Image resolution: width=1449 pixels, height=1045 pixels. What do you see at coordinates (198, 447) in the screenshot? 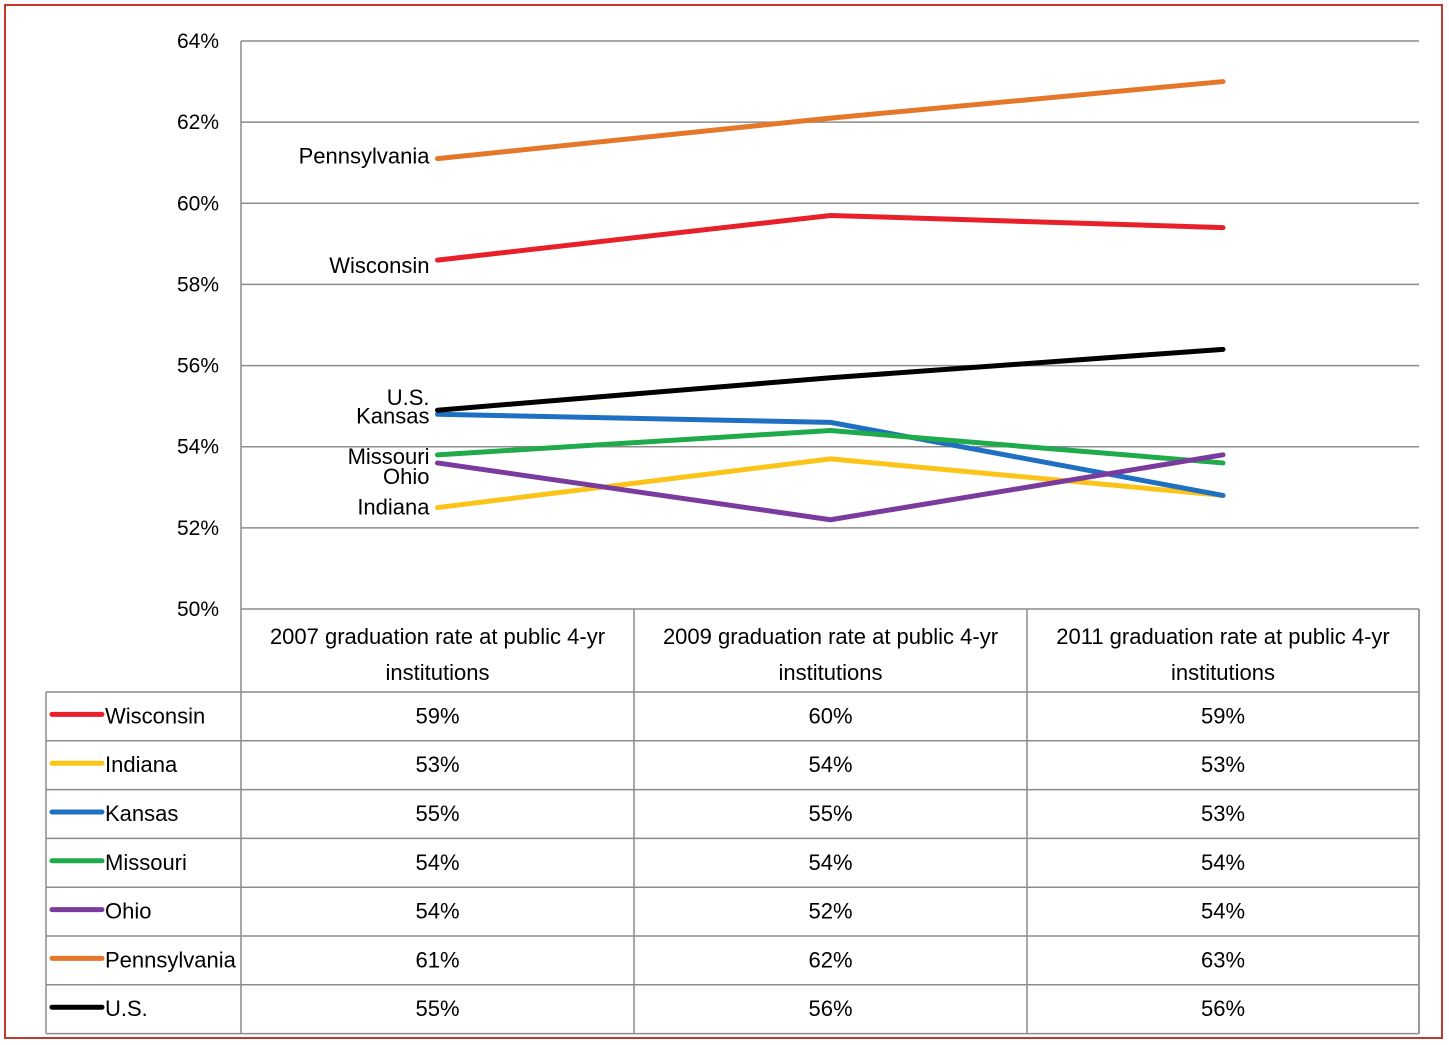
I see `y-tick-label: 54%` at bounding box center [198, 447].